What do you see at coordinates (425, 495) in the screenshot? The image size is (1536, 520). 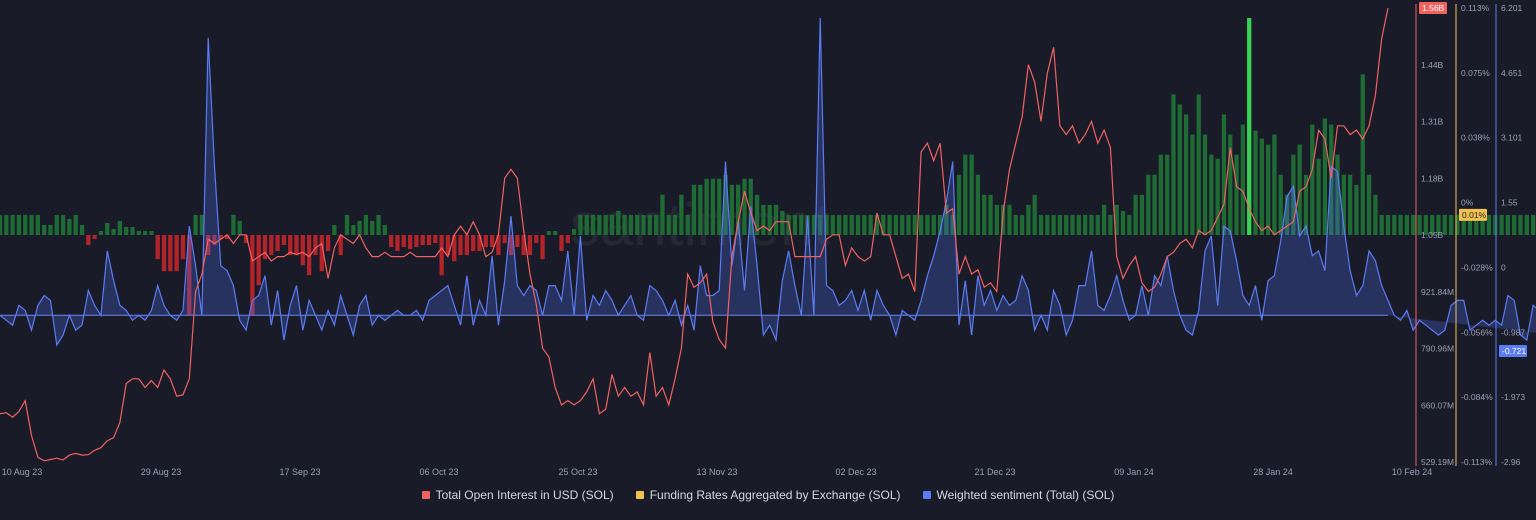 I see `legend-swatch-open-interest` at bounding box center [425, 495].